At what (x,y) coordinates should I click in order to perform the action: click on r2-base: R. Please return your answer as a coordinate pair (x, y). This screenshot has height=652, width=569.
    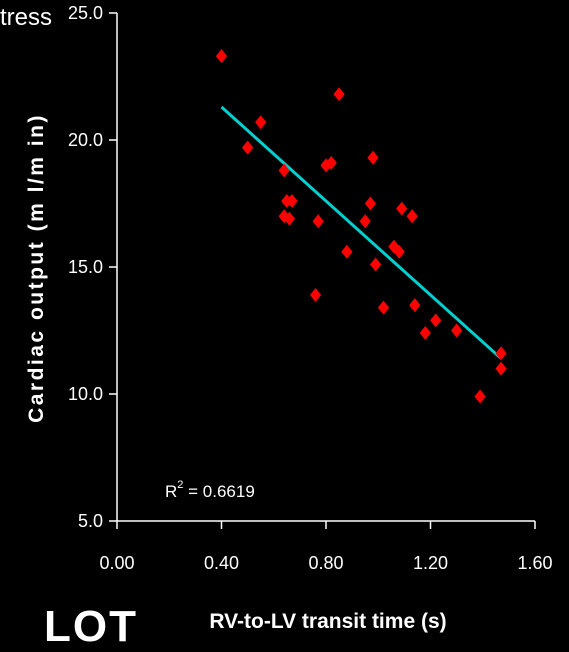
    Looking at the image, I should click on (171, 491).